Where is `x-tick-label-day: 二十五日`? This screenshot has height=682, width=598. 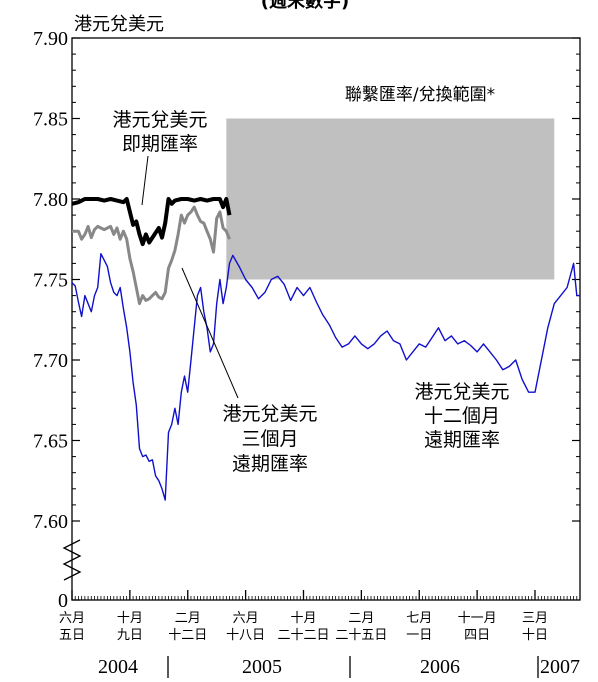
x-tick-label-day: 二十五日 is located at coordinates (361, 635).